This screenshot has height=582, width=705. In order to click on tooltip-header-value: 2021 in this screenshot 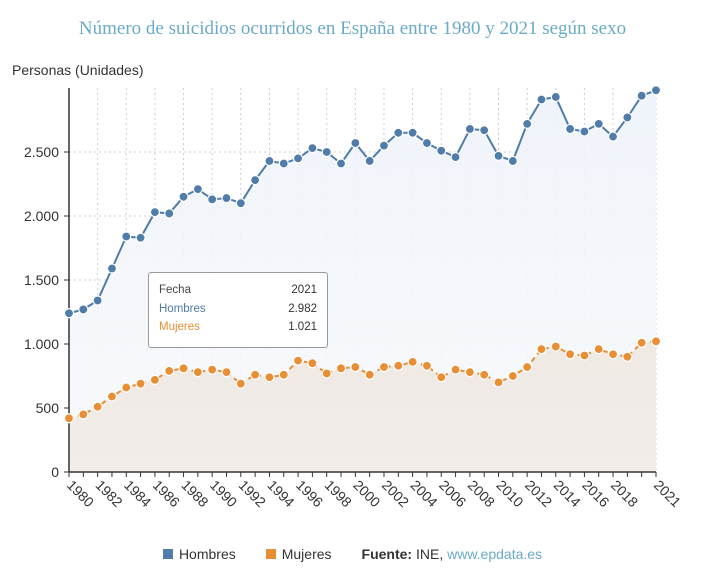, I will do `click(304, 290)`.